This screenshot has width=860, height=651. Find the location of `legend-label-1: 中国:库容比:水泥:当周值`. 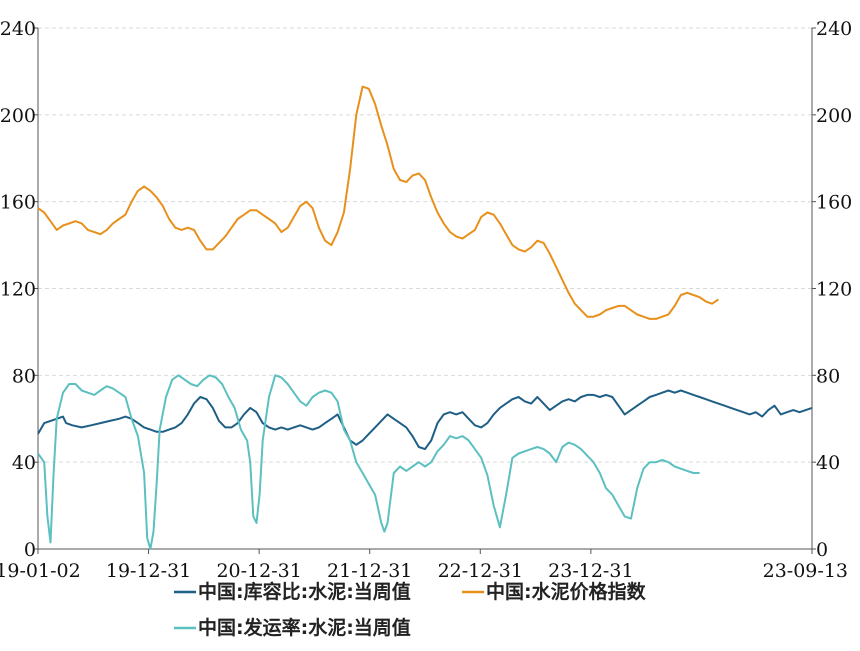

legend-label-1: 中国:库容比:水泥:当周值 is located at coordinates (304, 591).